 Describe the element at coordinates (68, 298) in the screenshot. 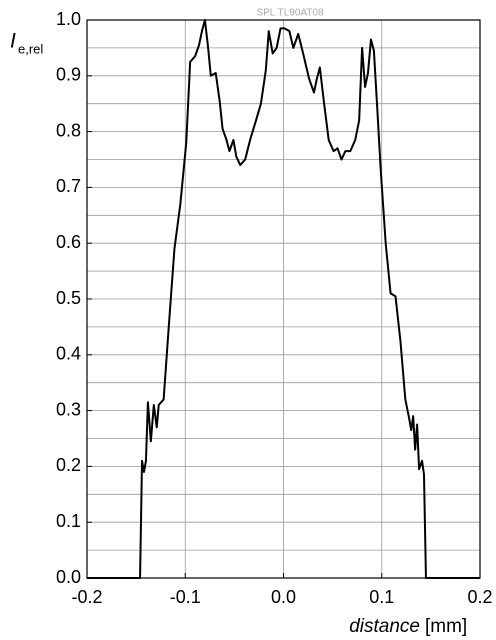

I see `y-tick-label: 0.5` at that location.